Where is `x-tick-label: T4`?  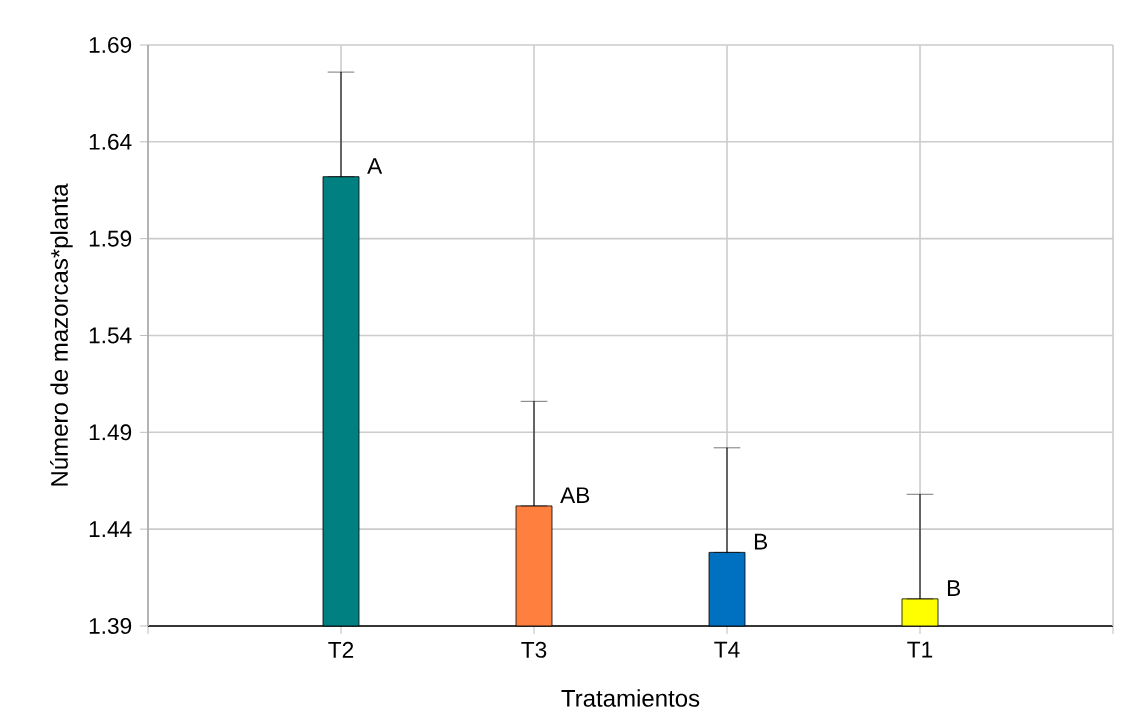
x-tick-label: T4 is located at coordinates (727, 649).